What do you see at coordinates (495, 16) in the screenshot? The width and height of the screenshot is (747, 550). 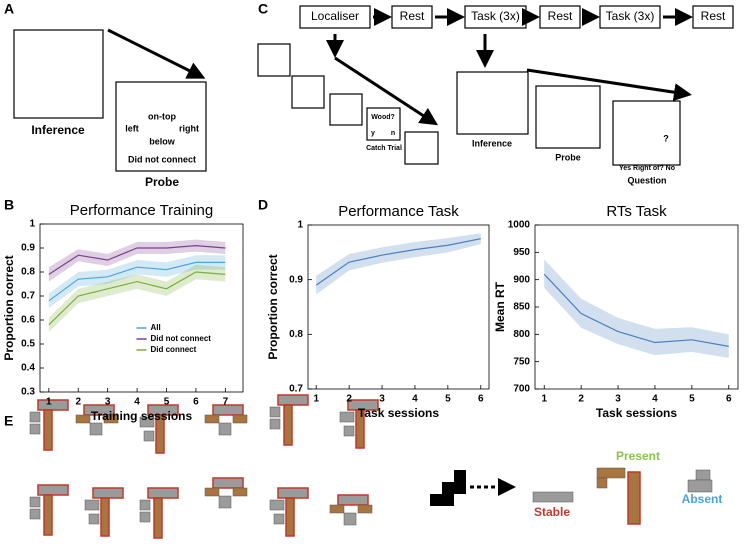 I see `timeline-label: Task (3x)` at bounding box center [495, 16].